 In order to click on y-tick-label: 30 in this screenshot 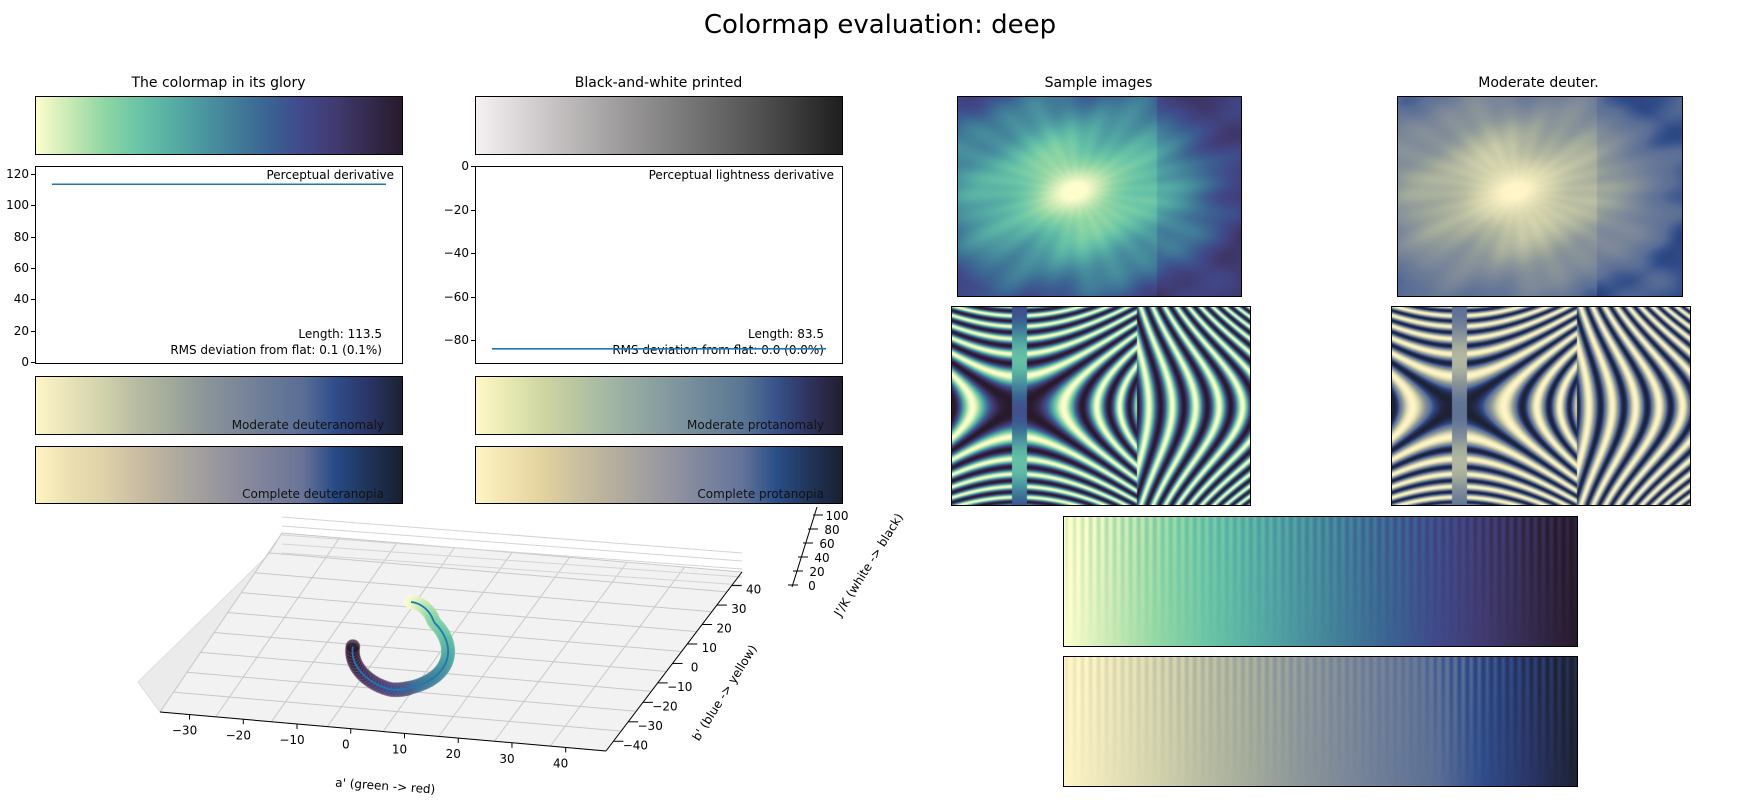, I will do `click(738, 609)`.